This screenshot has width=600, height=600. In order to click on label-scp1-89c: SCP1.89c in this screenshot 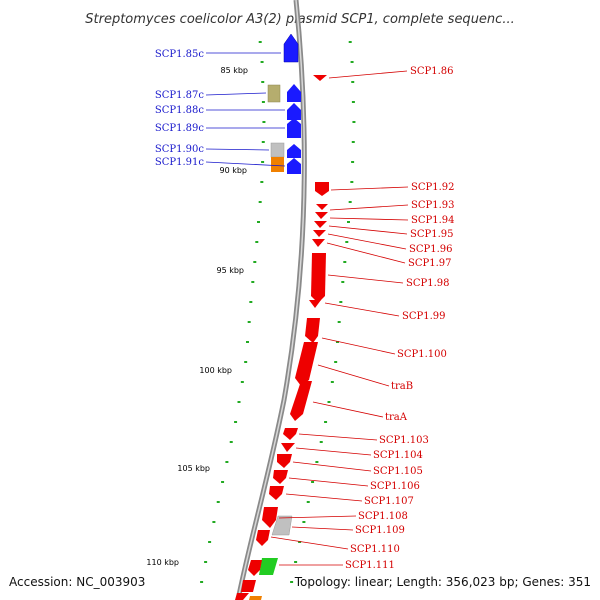, I will do `click(179, 128)`.